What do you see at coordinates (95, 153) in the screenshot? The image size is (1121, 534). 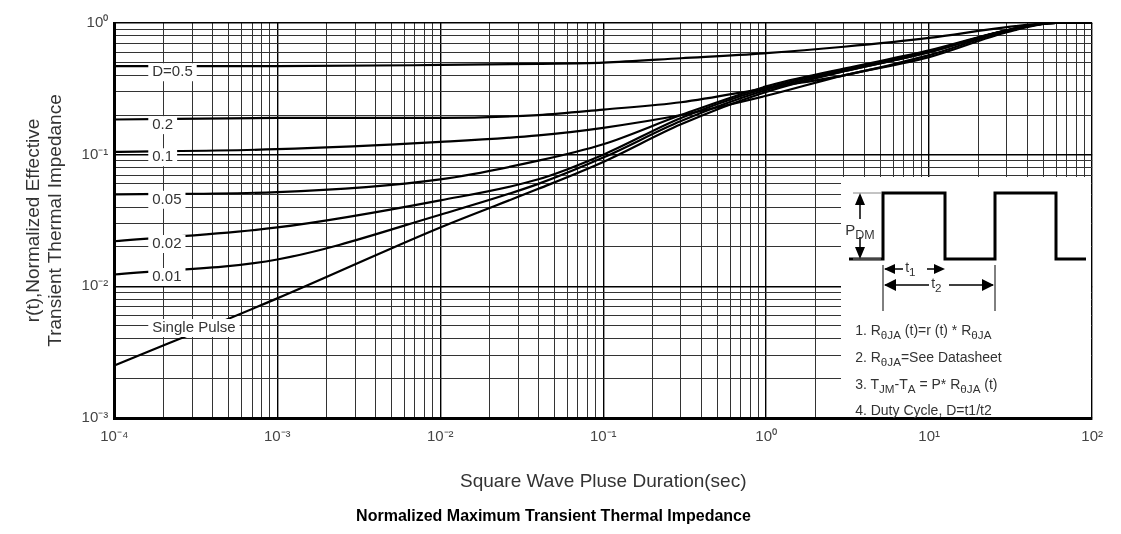 I see `y-tick-label: 10⁻¹` at bounding box center [95, 153].